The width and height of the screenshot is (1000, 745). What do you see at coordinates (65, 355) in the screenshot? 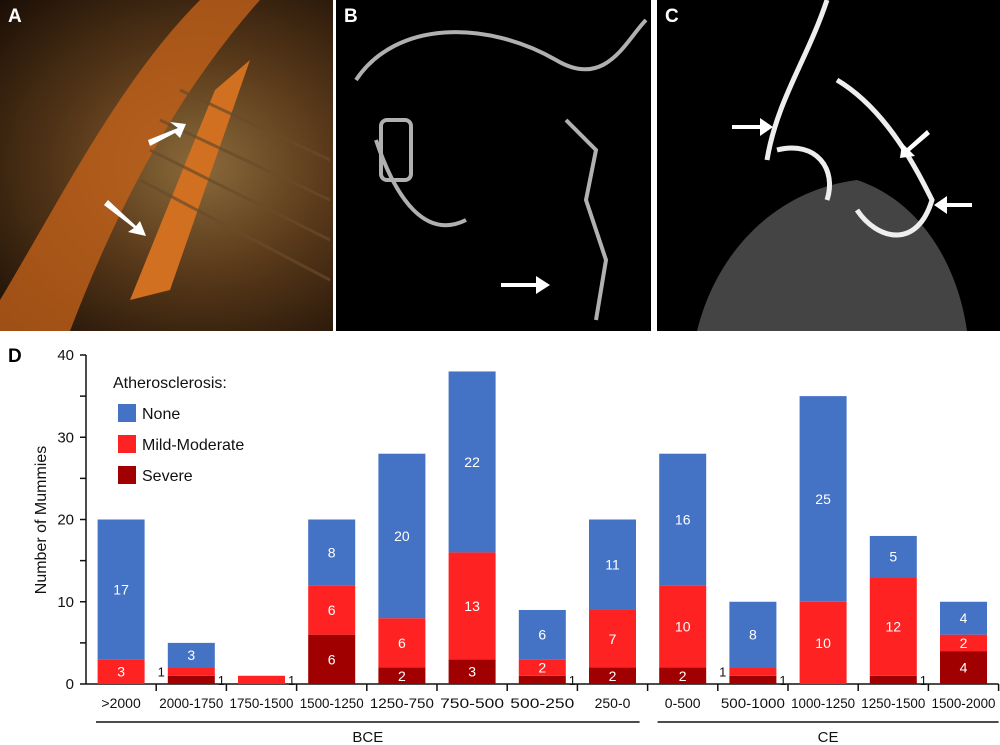
I see `y-tick-label: 40` at bounding box center [65, 355].